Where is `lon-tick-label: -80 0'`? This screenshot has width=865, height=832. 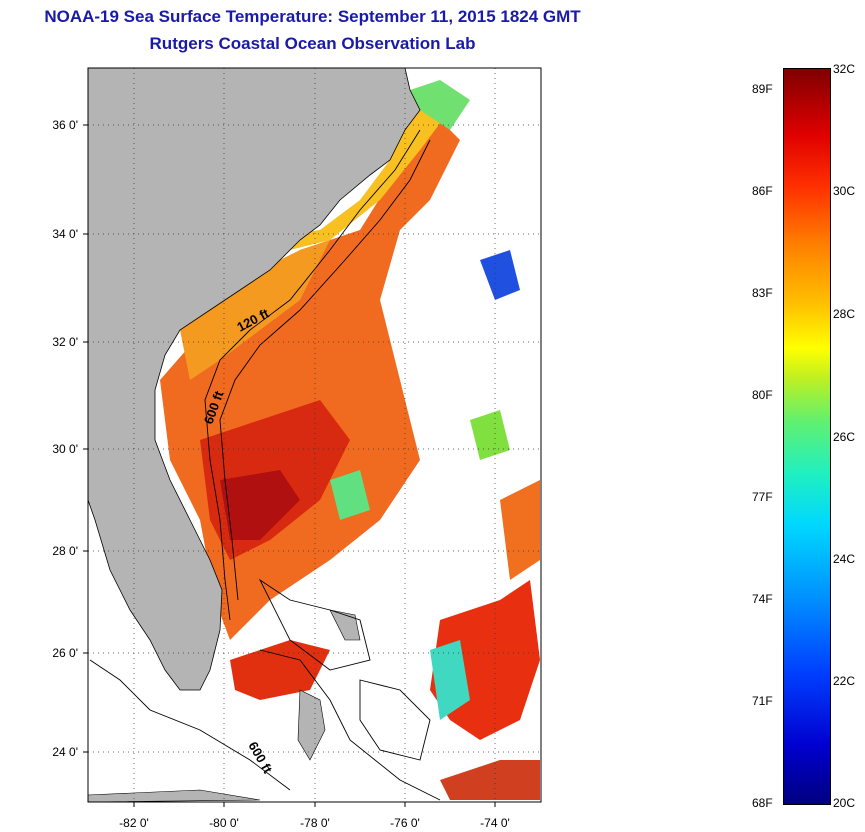 lon-tick-label: -80 0' is located at coordinates (224, 823).